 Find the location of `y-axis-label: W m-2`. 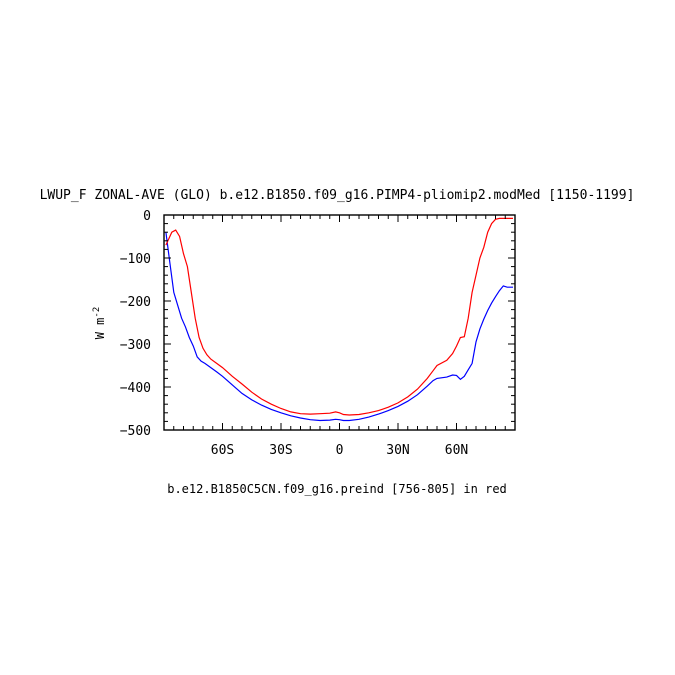

y-axis-label: W m-2 is located at coordinates (99, 323).